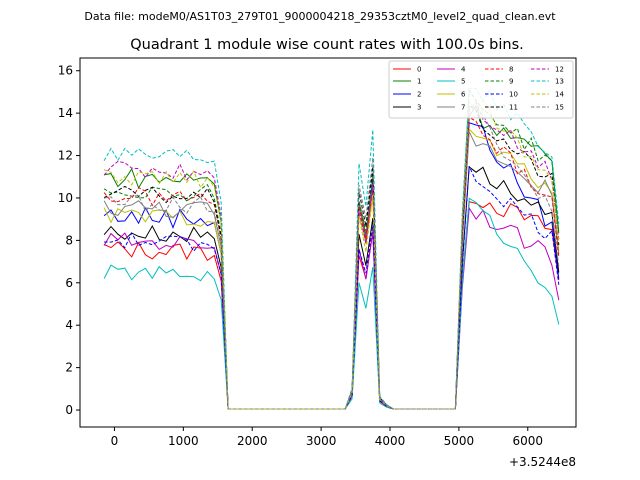 Image resolution: width=640 pixels, height=480 pixels. I want to click on y-axis: 0 2 4 6 8 10 12 14 16, so click(69, 240).